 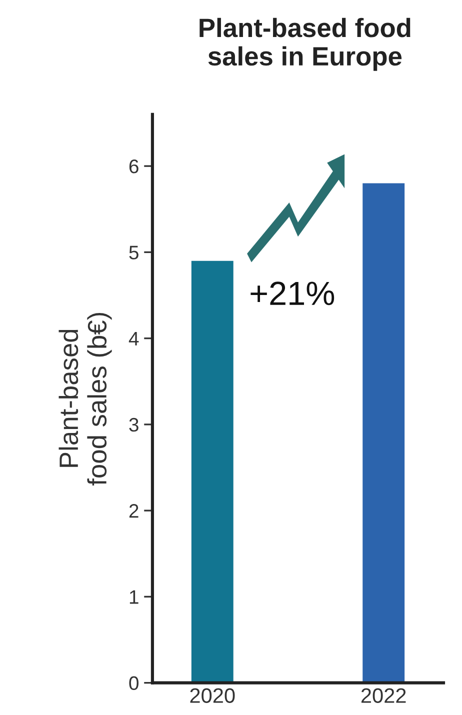 What do you see at coordinates (133, 253) in the screenshot?
I see `y-tick-label: 5` at bounding box center [133, 253].